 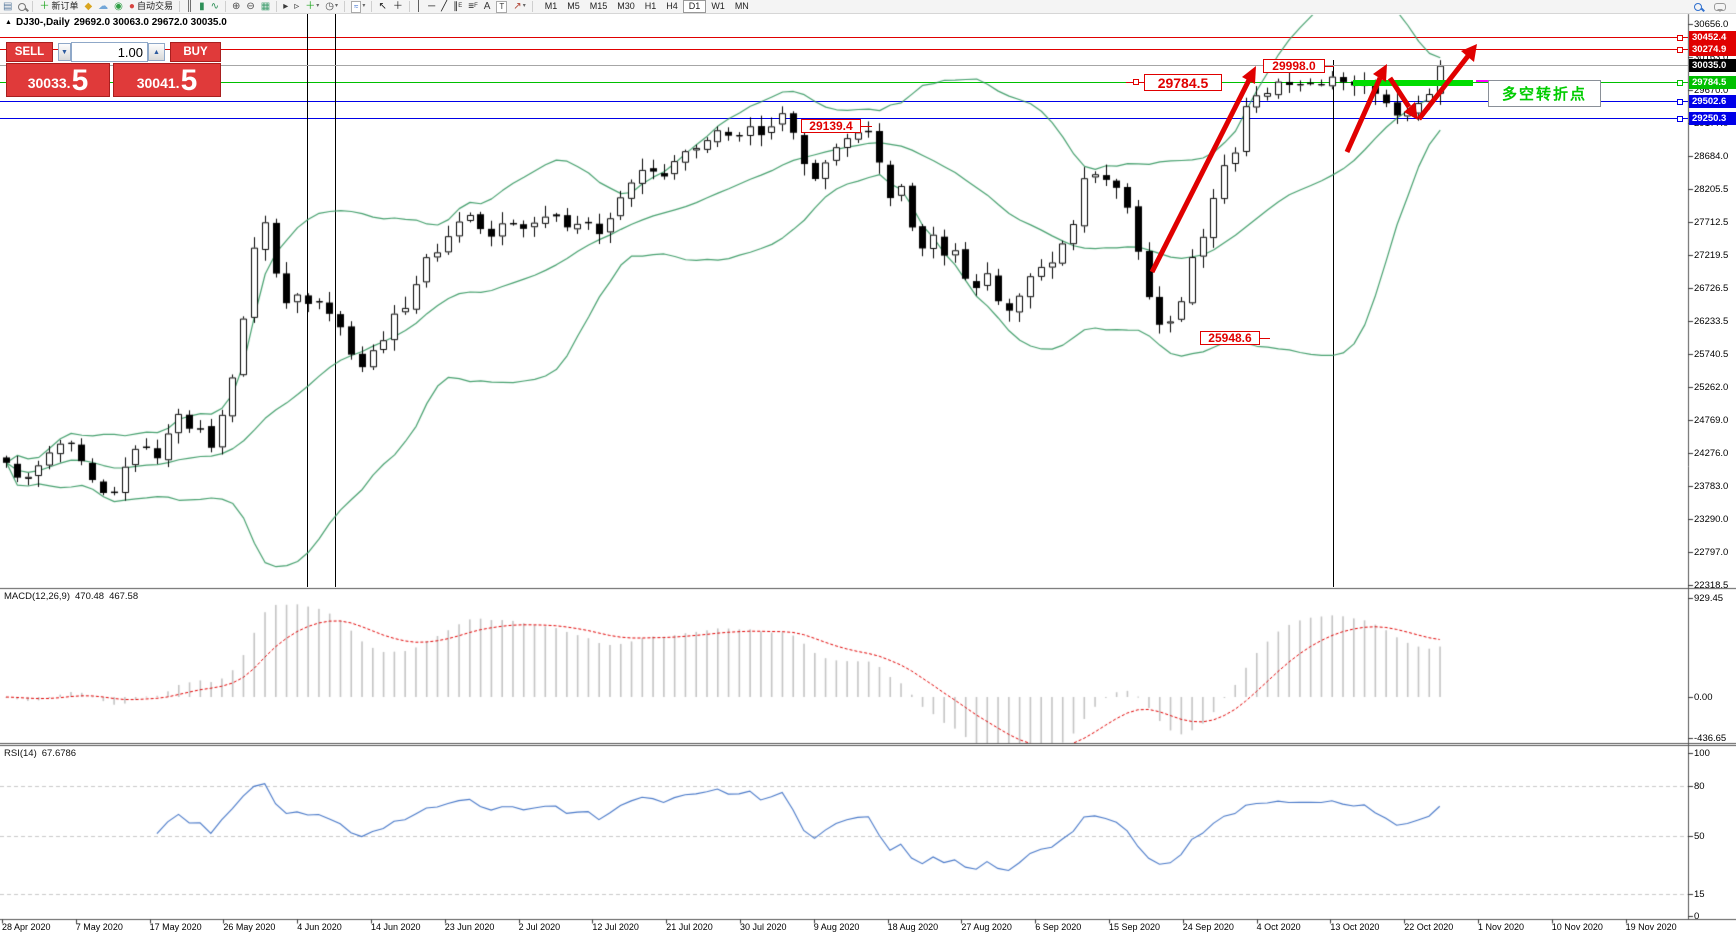 I want to click on rsi-scale-label: 0, so click(x=1697, y=916).